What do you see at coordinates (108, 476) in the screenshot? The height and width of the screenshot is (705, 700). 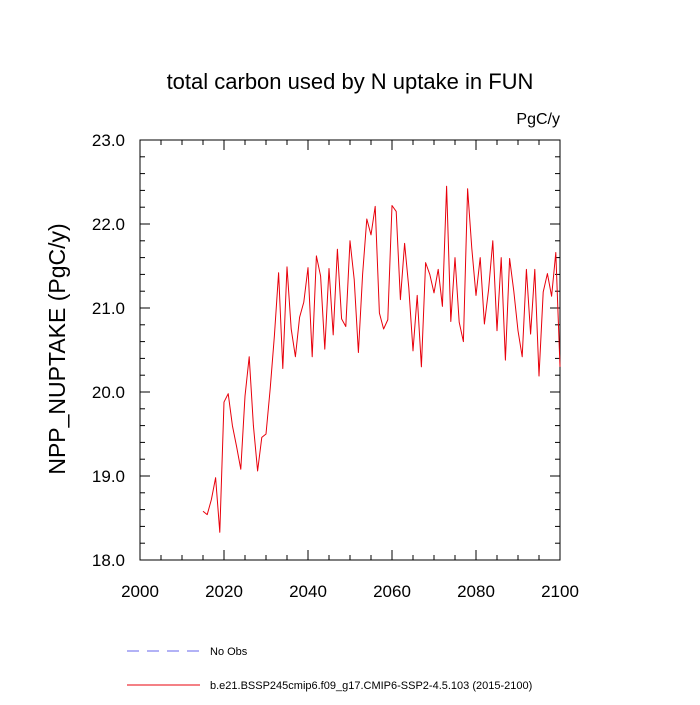 I see `y-tick-label: 19.0` at bounding box center [108, 476].